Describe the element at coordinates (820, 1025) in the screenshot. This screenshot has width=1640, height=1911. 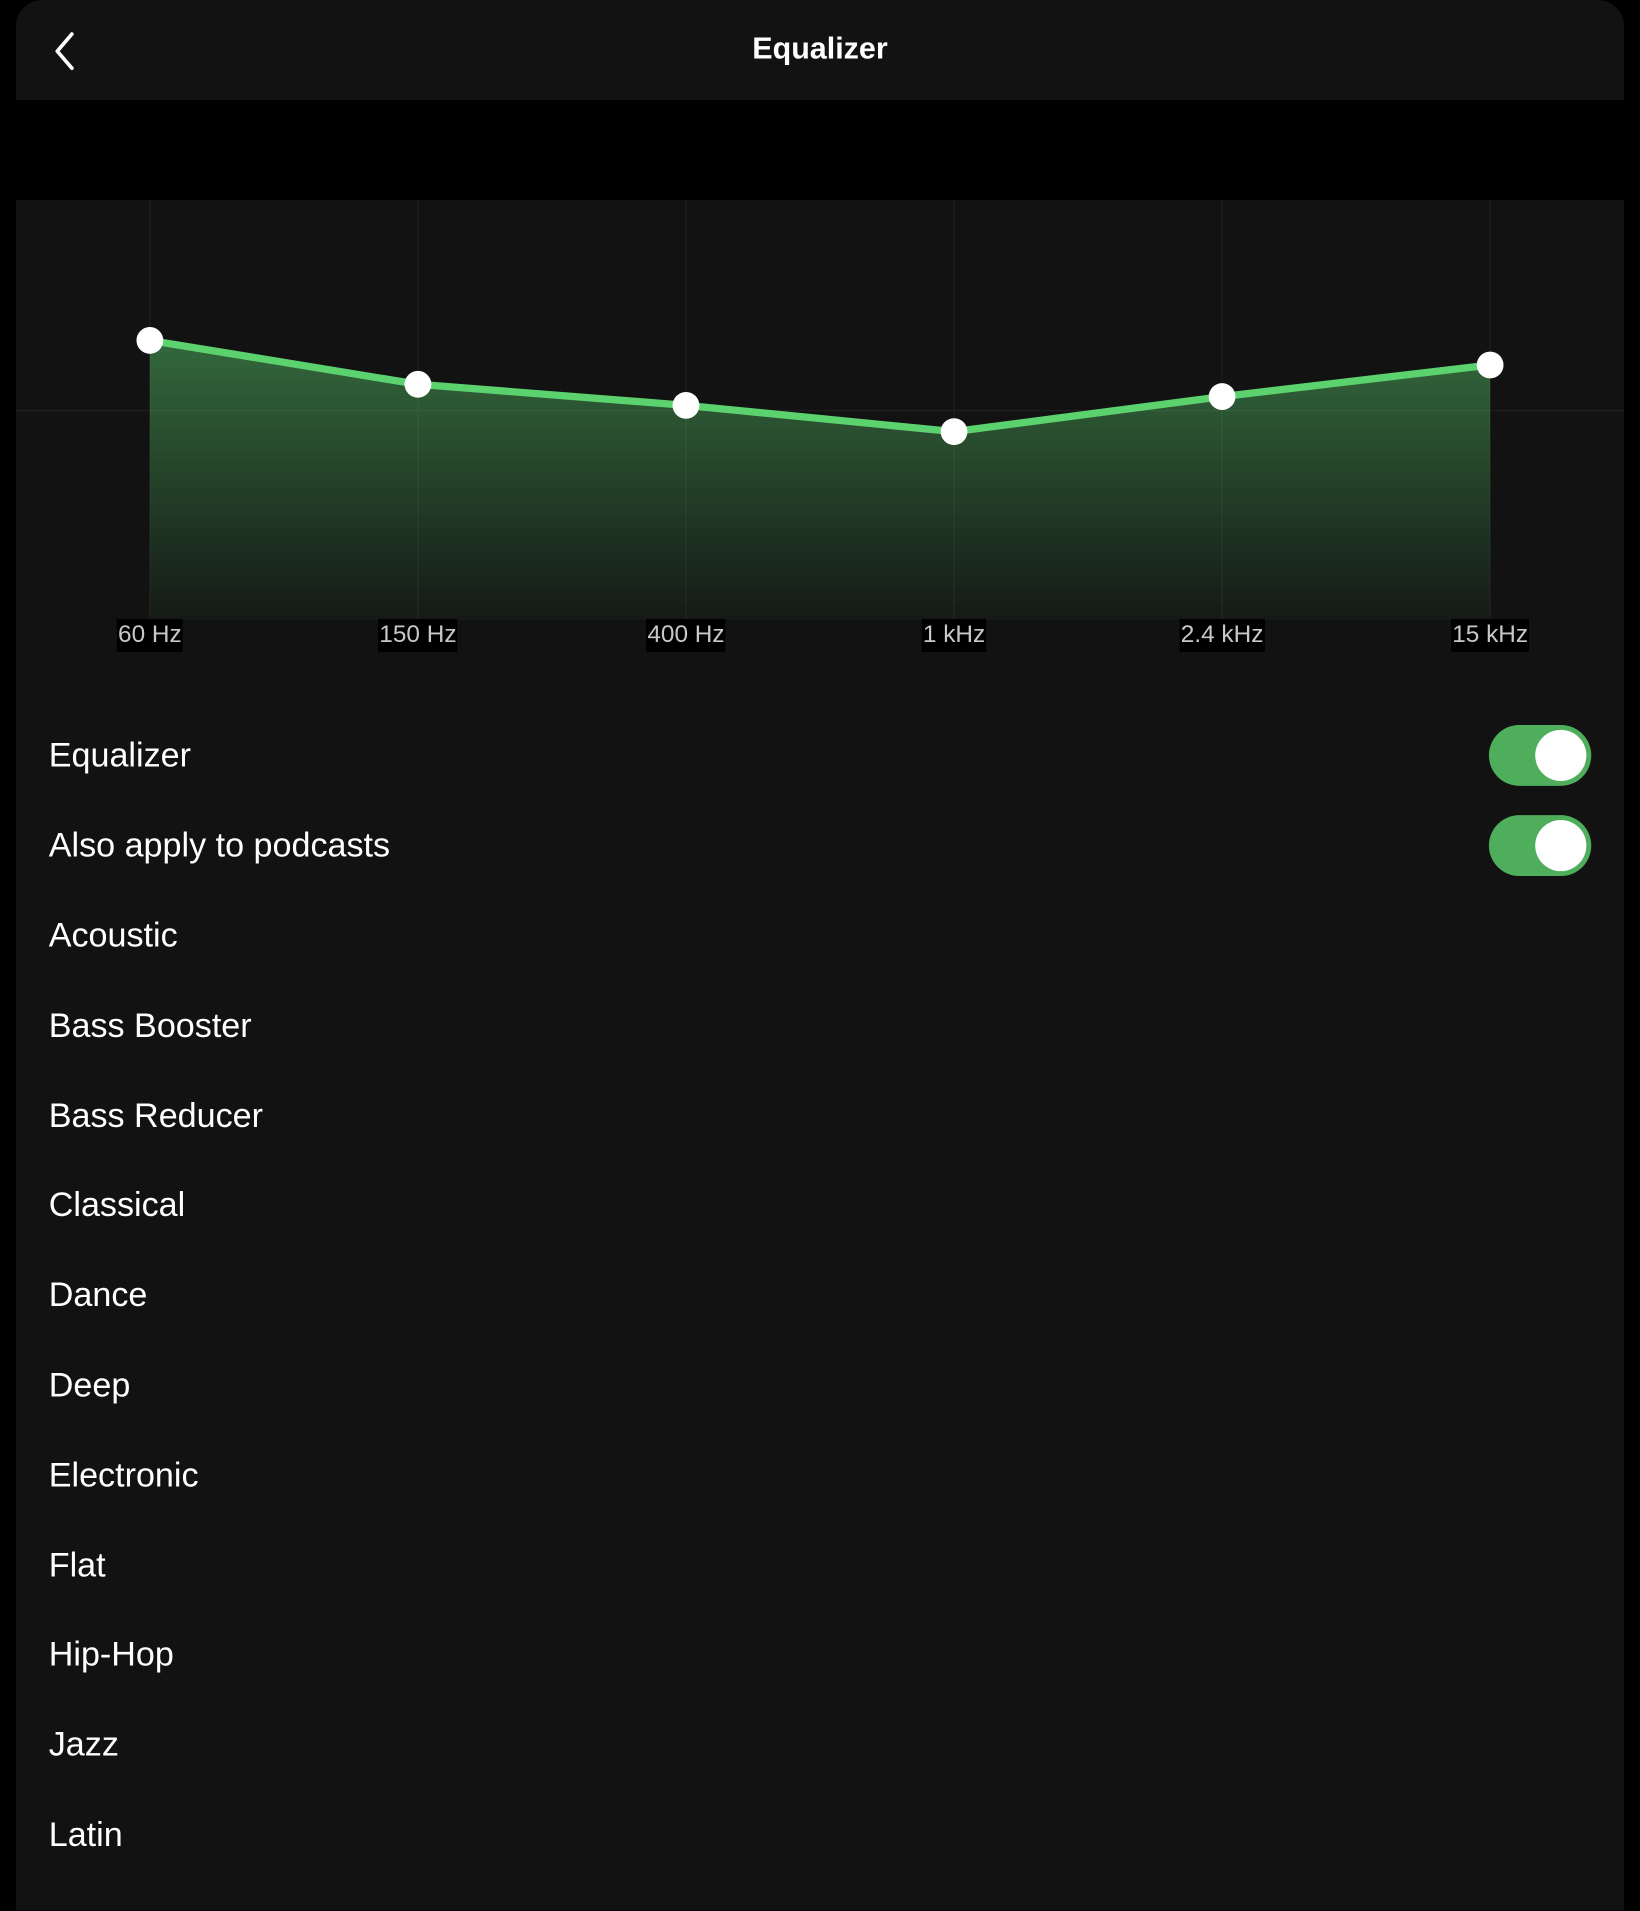
I see `preset-item: Bass Booster` at that location.